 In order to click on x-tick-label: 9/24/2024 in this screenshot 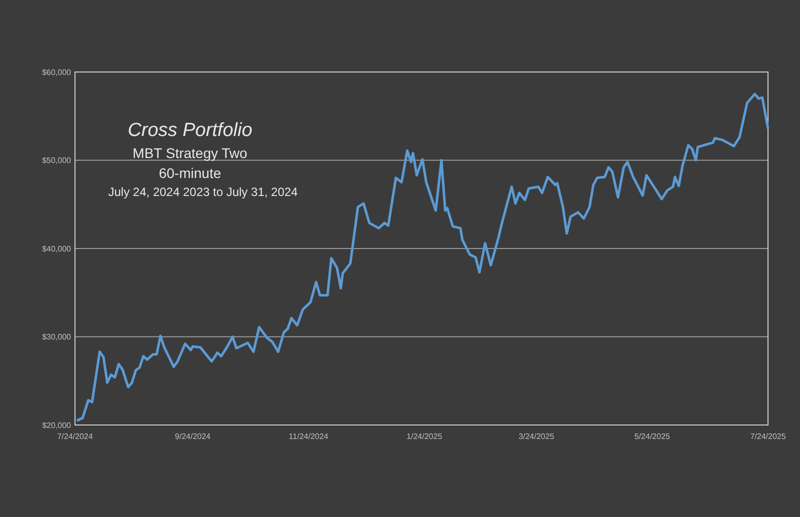, I will do `click(193, 436)`.